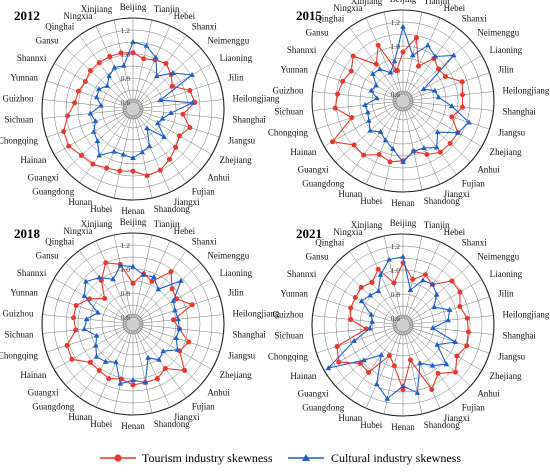 The width and height of the screenshot is (550, 473). What do you see at coordinates (303, 152) in the screenshot?
I see `category-label: Hainan` at bounding box center [303, 152].